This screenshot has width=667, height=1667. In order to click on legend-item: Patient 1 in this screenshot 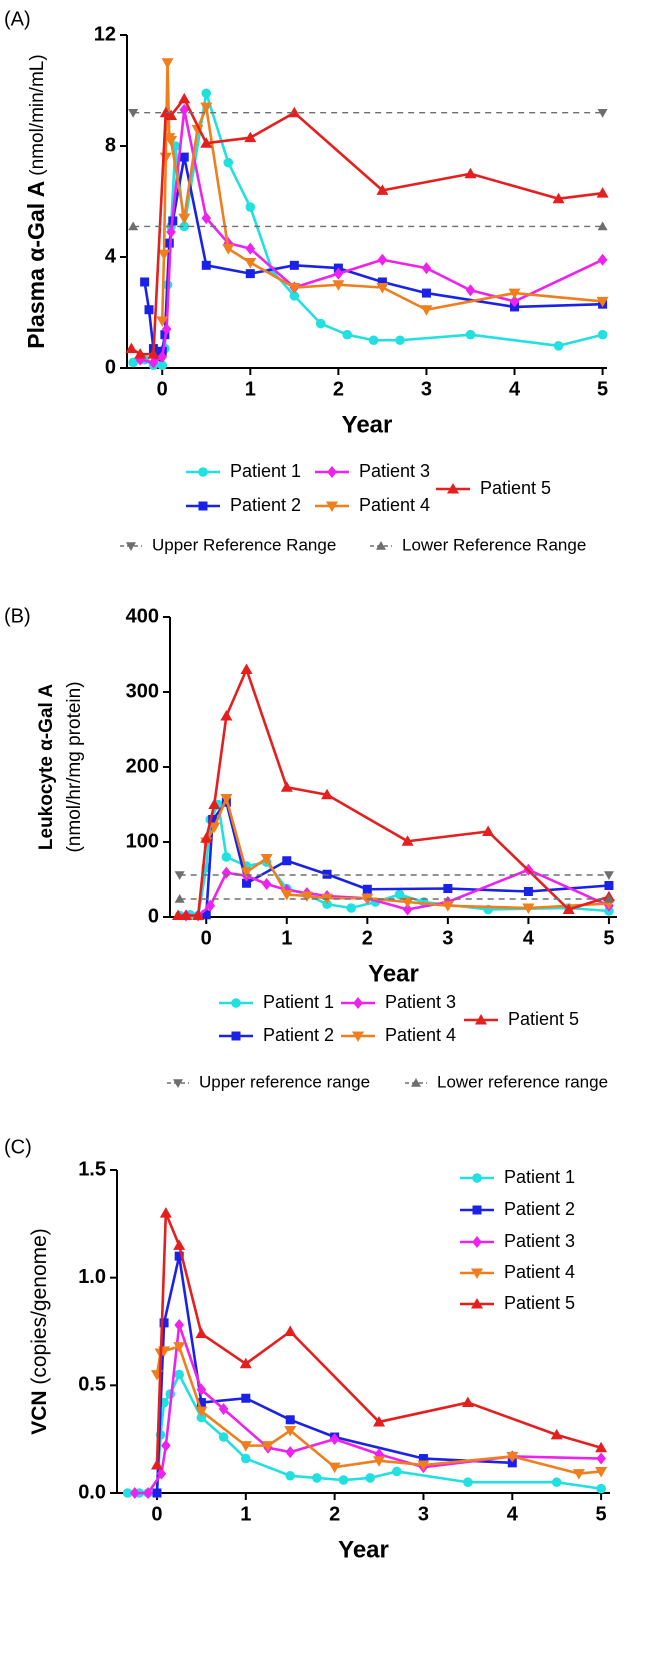, I will do `click(517, 1177)`.